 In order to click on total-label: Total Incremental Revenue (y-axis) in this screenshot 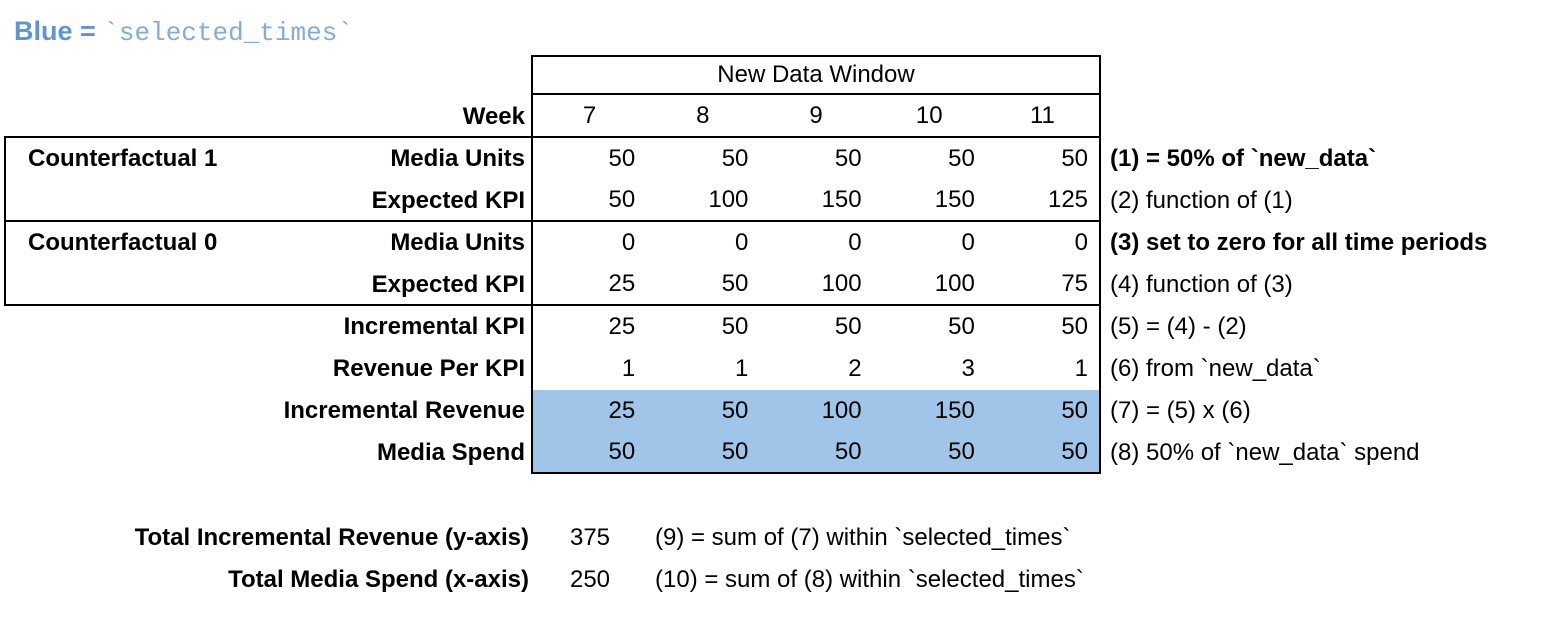, I will do `click(331, 537)`.